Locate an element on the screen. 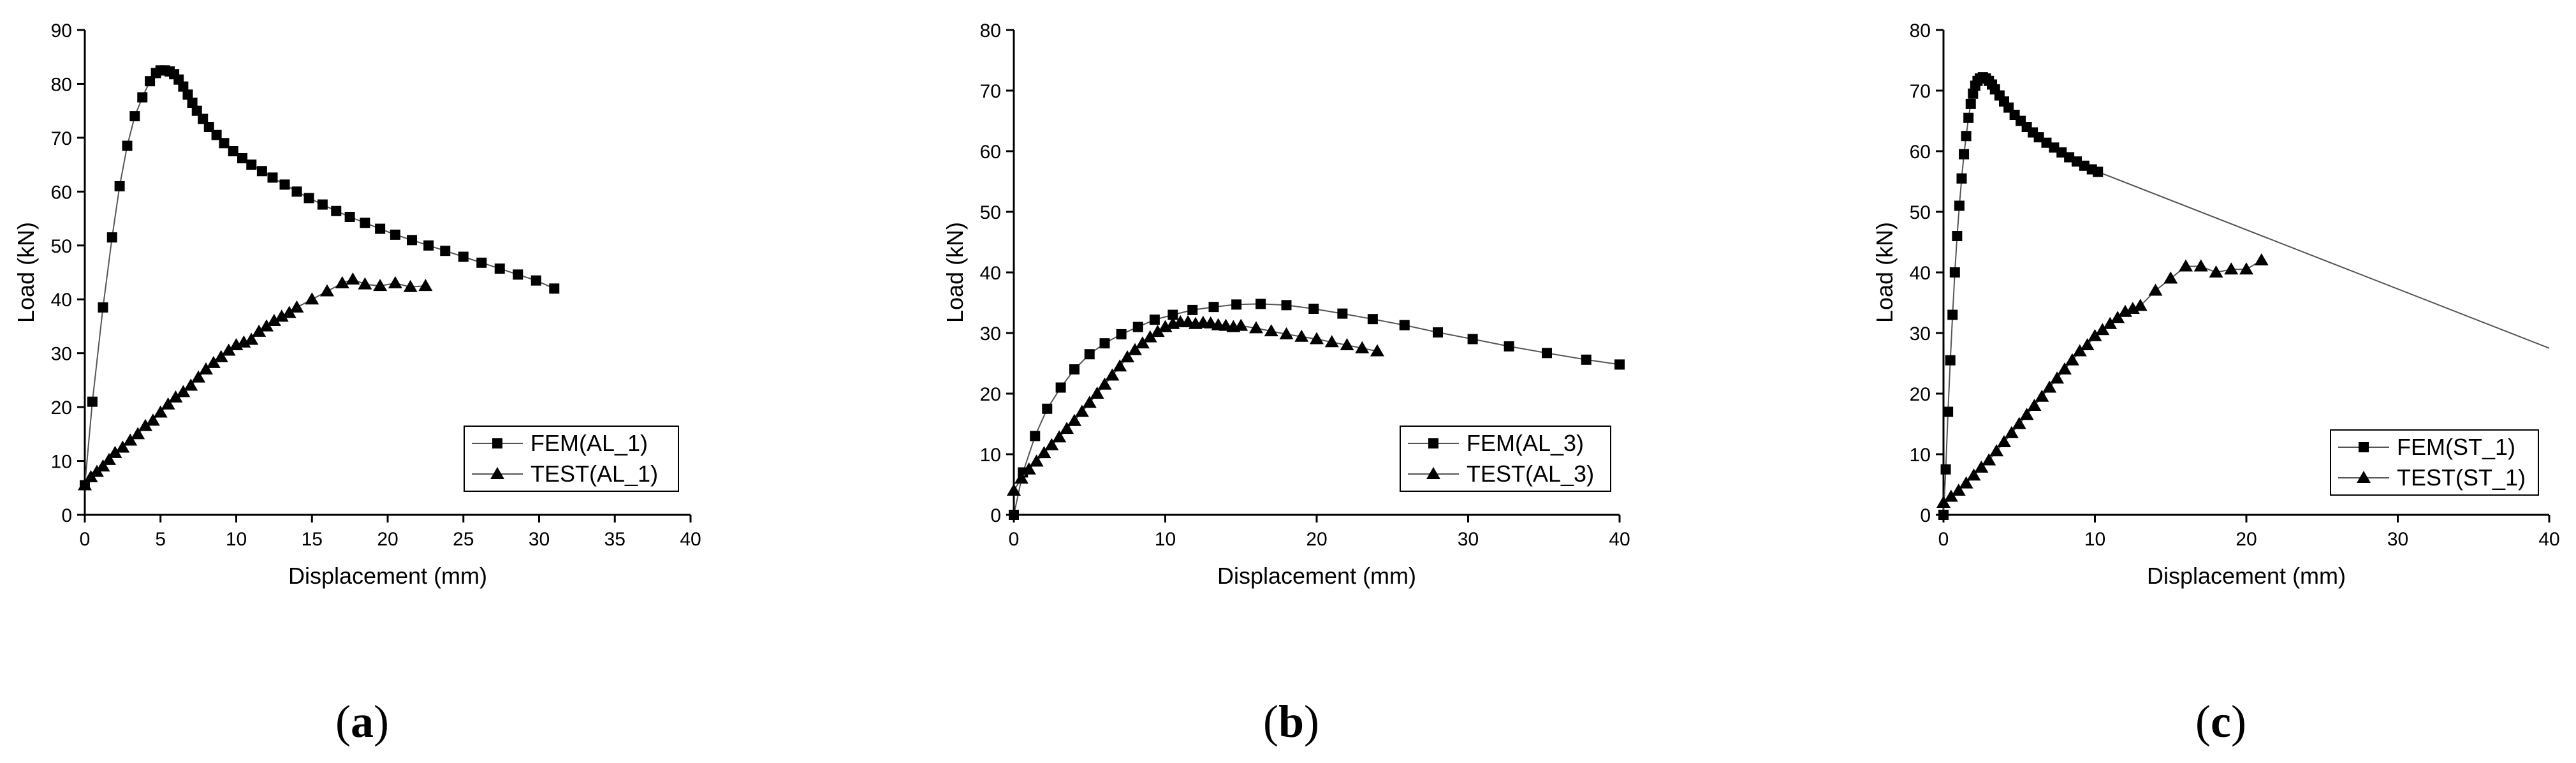 This screenshot has width=2576, height=763. legend-marker is located at coordinates (2364, 477).